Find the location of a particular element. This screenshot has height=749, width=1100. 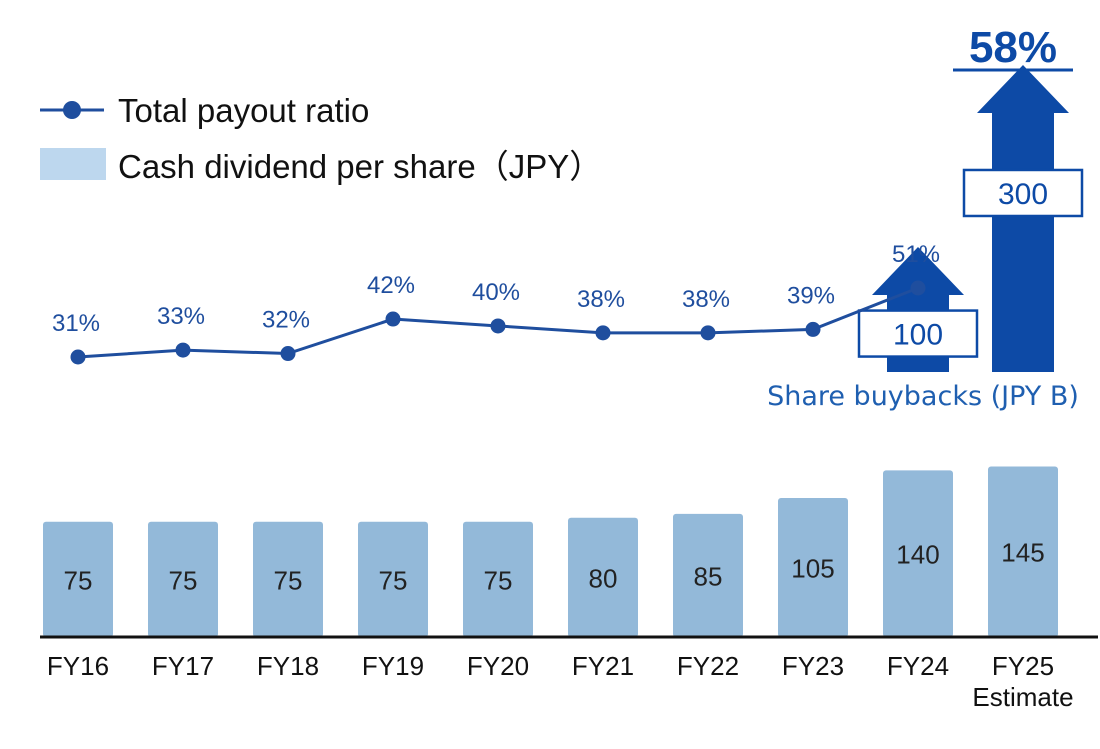

legend-marker-swatch is located at coordinates (72, 110).